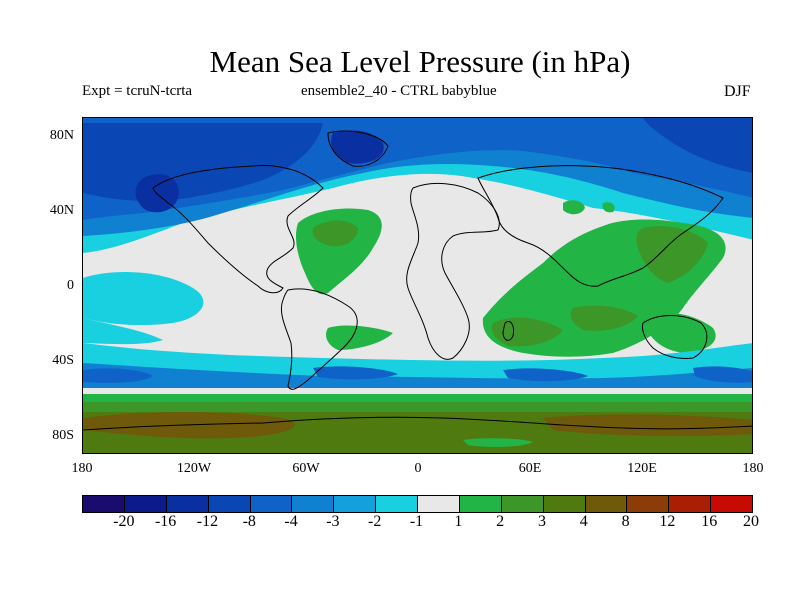 The height and width of the screenshot is (600, 800). Describe the element at coordinates (417, 375) in the screenshot. I see `southern-blue-band` at that location.